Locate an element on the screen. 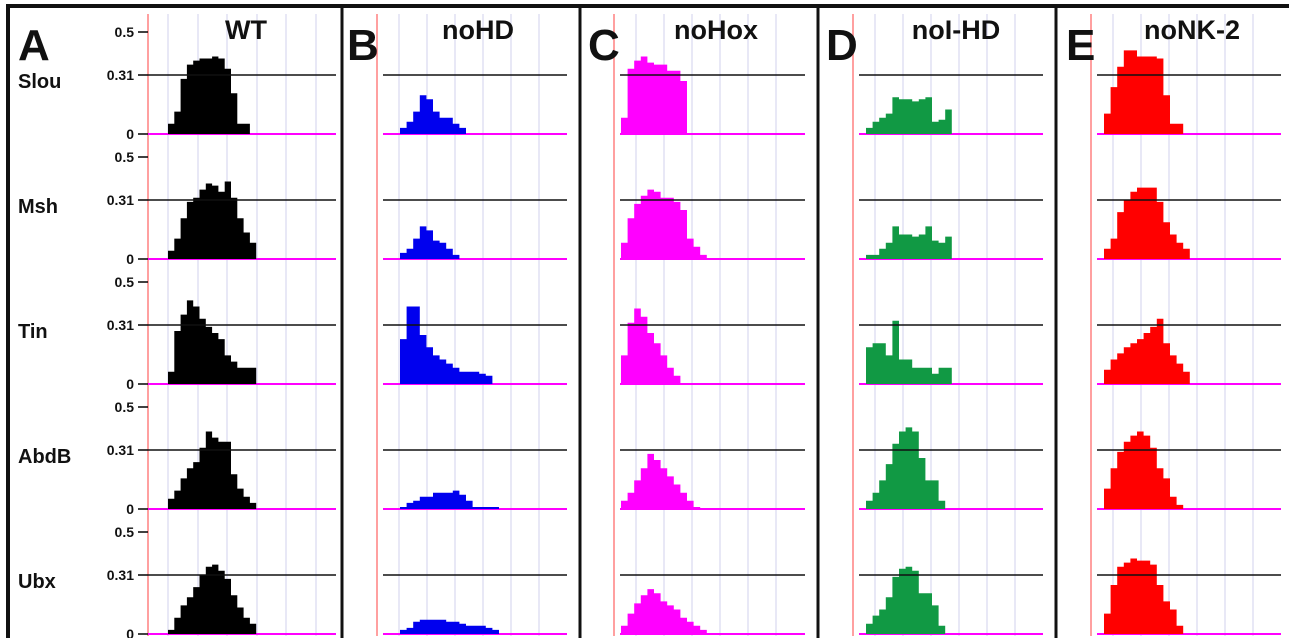  histogram-C-tin is located at coordinates (680, 346).